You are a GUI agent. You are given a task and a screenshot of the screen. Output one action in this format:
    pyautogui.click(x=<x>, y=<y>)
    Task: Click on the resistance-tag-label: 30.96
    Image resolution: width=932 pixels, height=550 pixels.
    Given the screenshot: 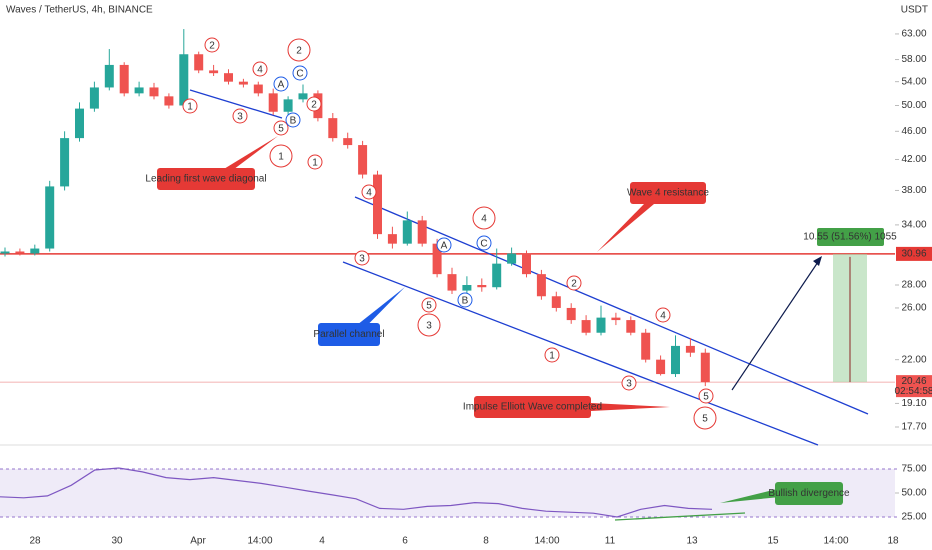 What is the action you would take?
    pyautogui.click(x=913, y=254)
    